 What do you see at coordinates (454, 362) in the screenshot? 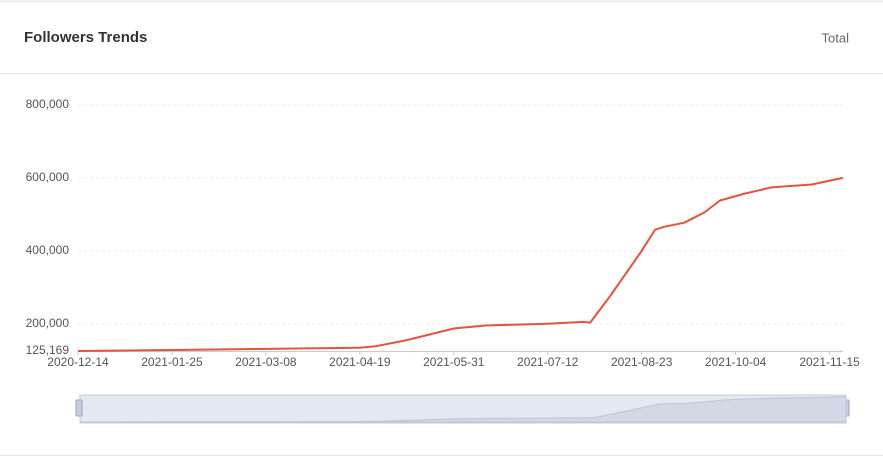
I see `x-tick-label: 2021-05-31` at bounding box center [454, 362].